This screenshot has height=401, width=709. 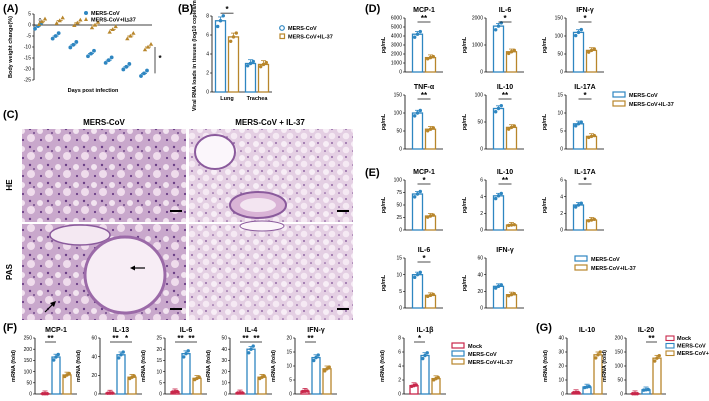 What do you see at coordinates (271, 270) in the screenshot?
I see `micrograph-pas-il37` at bounding box center [271, 270].